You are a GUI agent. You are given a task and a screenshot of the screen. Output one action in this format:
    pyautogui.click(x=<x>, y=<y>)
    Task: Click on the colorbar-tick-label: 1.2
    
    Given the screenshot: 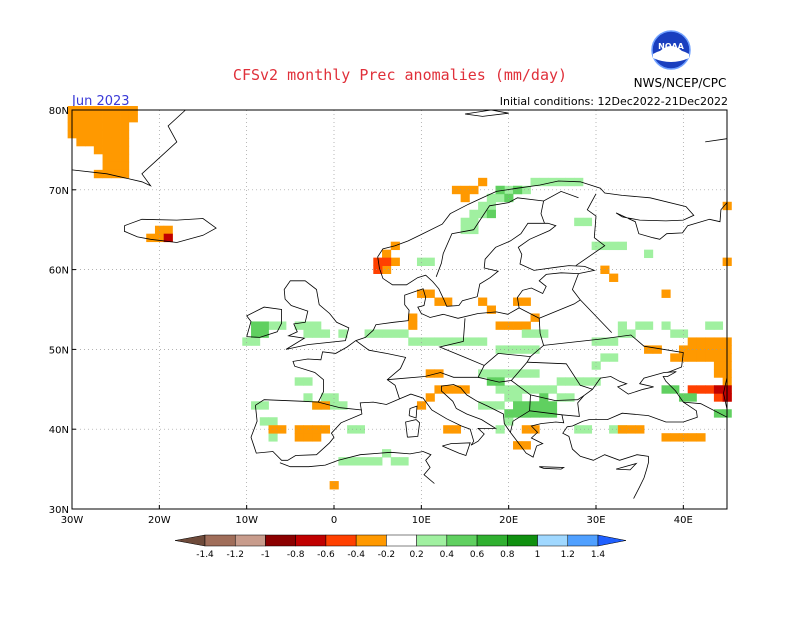 What is the action you would take?
    pyautogui.click(x=568, y=555)
    